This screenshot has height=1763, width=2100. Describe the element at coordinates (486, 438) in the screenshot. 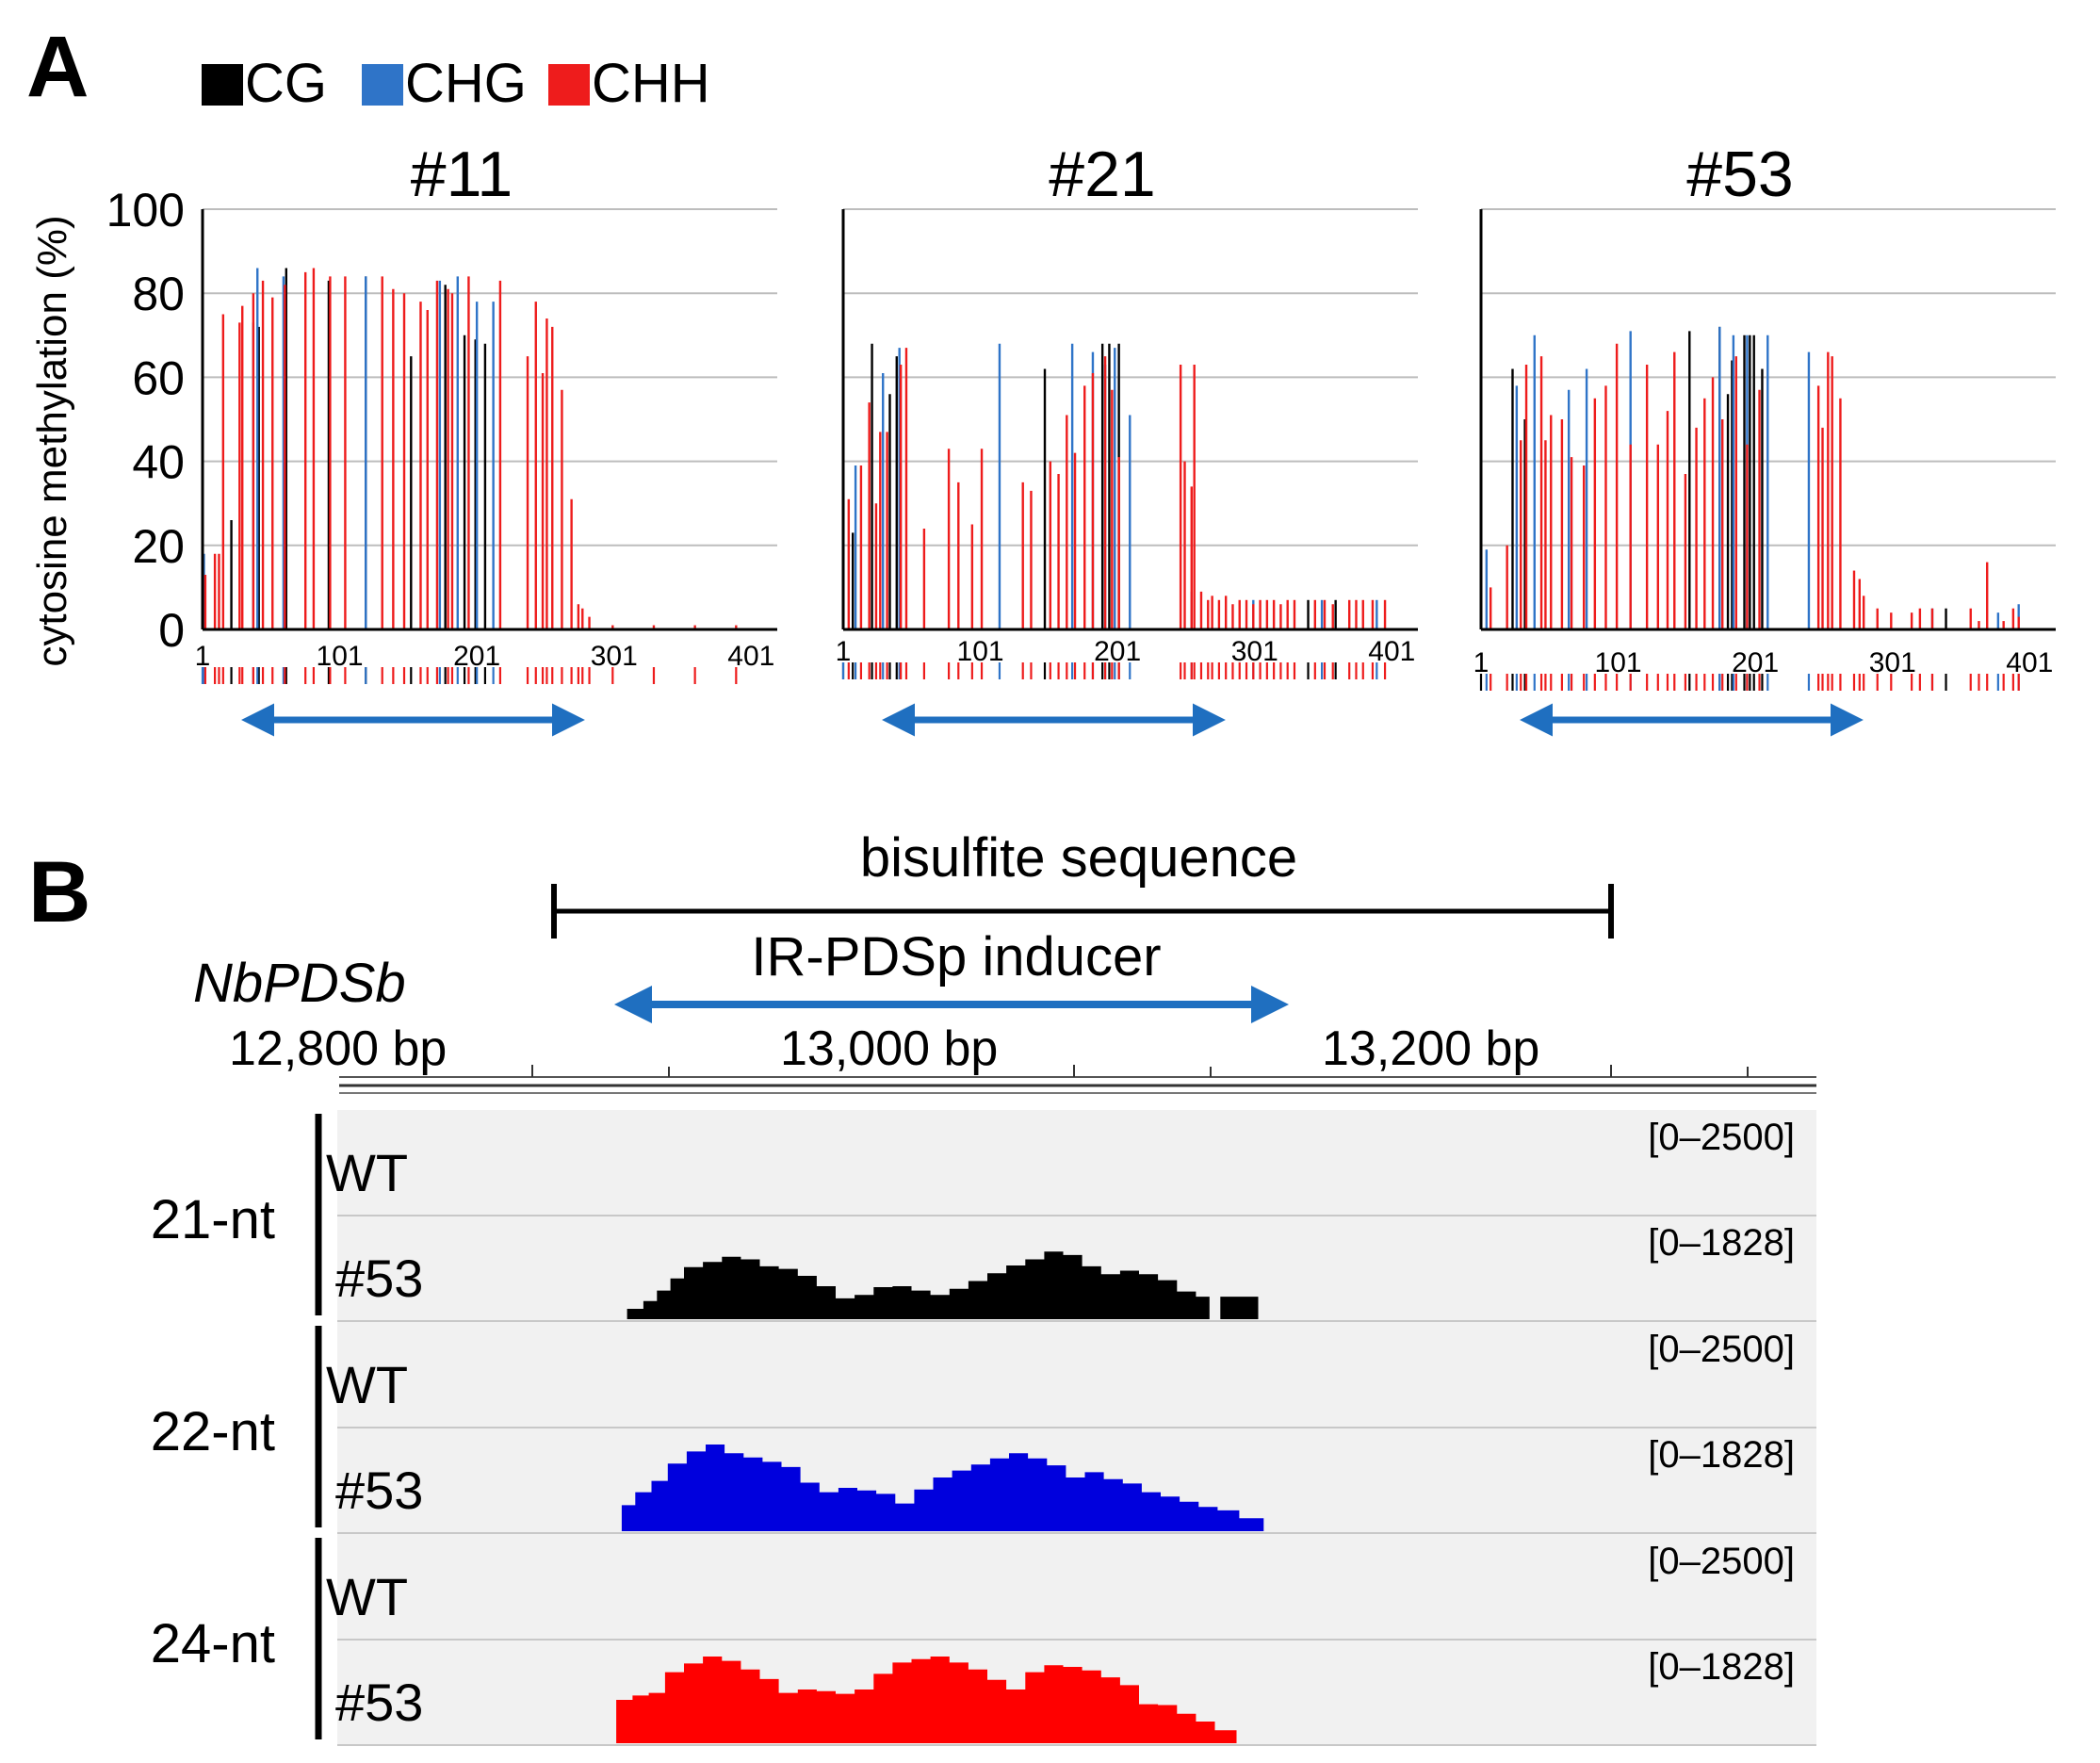

I see `methylation-chart-1: #11 1 101 201 301 401` at that location.